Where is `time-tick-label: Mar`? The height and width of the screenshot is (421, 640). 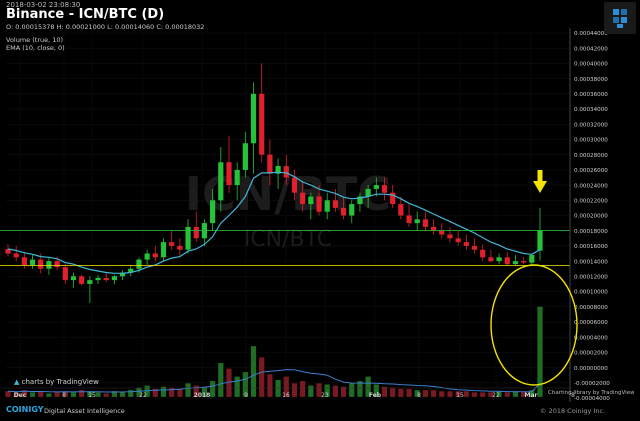 time-tick-label: Mar is located at coordinates (531, 395).